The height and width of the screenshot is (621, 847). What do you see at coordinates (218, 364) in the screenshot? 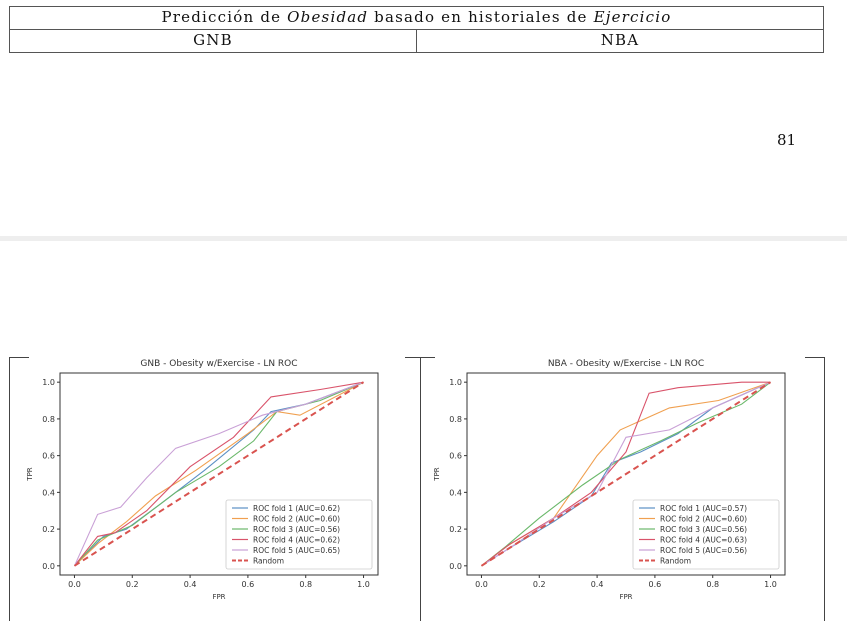
I see `chart-title: GNB - Obesity w/Exercise - LN ROC` at bounding box center [218, 364].